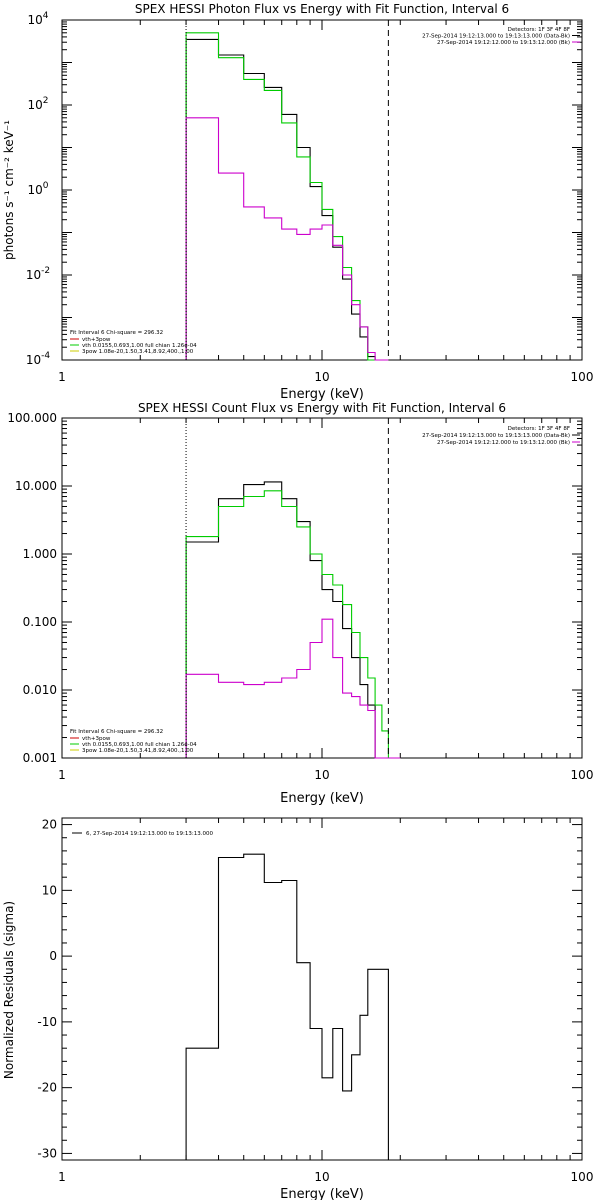 The height and width of the screenshot is (1200, 600). I want to click on count-legend-detectors: Detectors: 1F 3F 4F 8F, so click(539, 429).